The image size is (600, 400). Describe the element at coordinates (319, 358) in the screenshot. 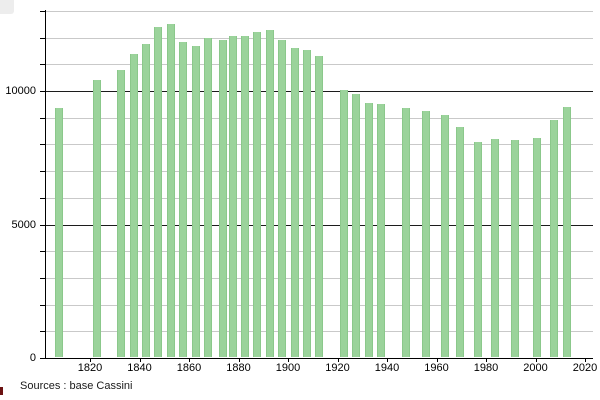

I see `x-axis-line` at that location.